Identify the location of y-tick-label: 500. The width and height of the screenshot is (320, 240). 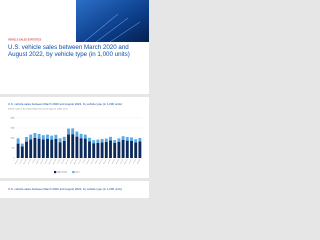
(13, 148).